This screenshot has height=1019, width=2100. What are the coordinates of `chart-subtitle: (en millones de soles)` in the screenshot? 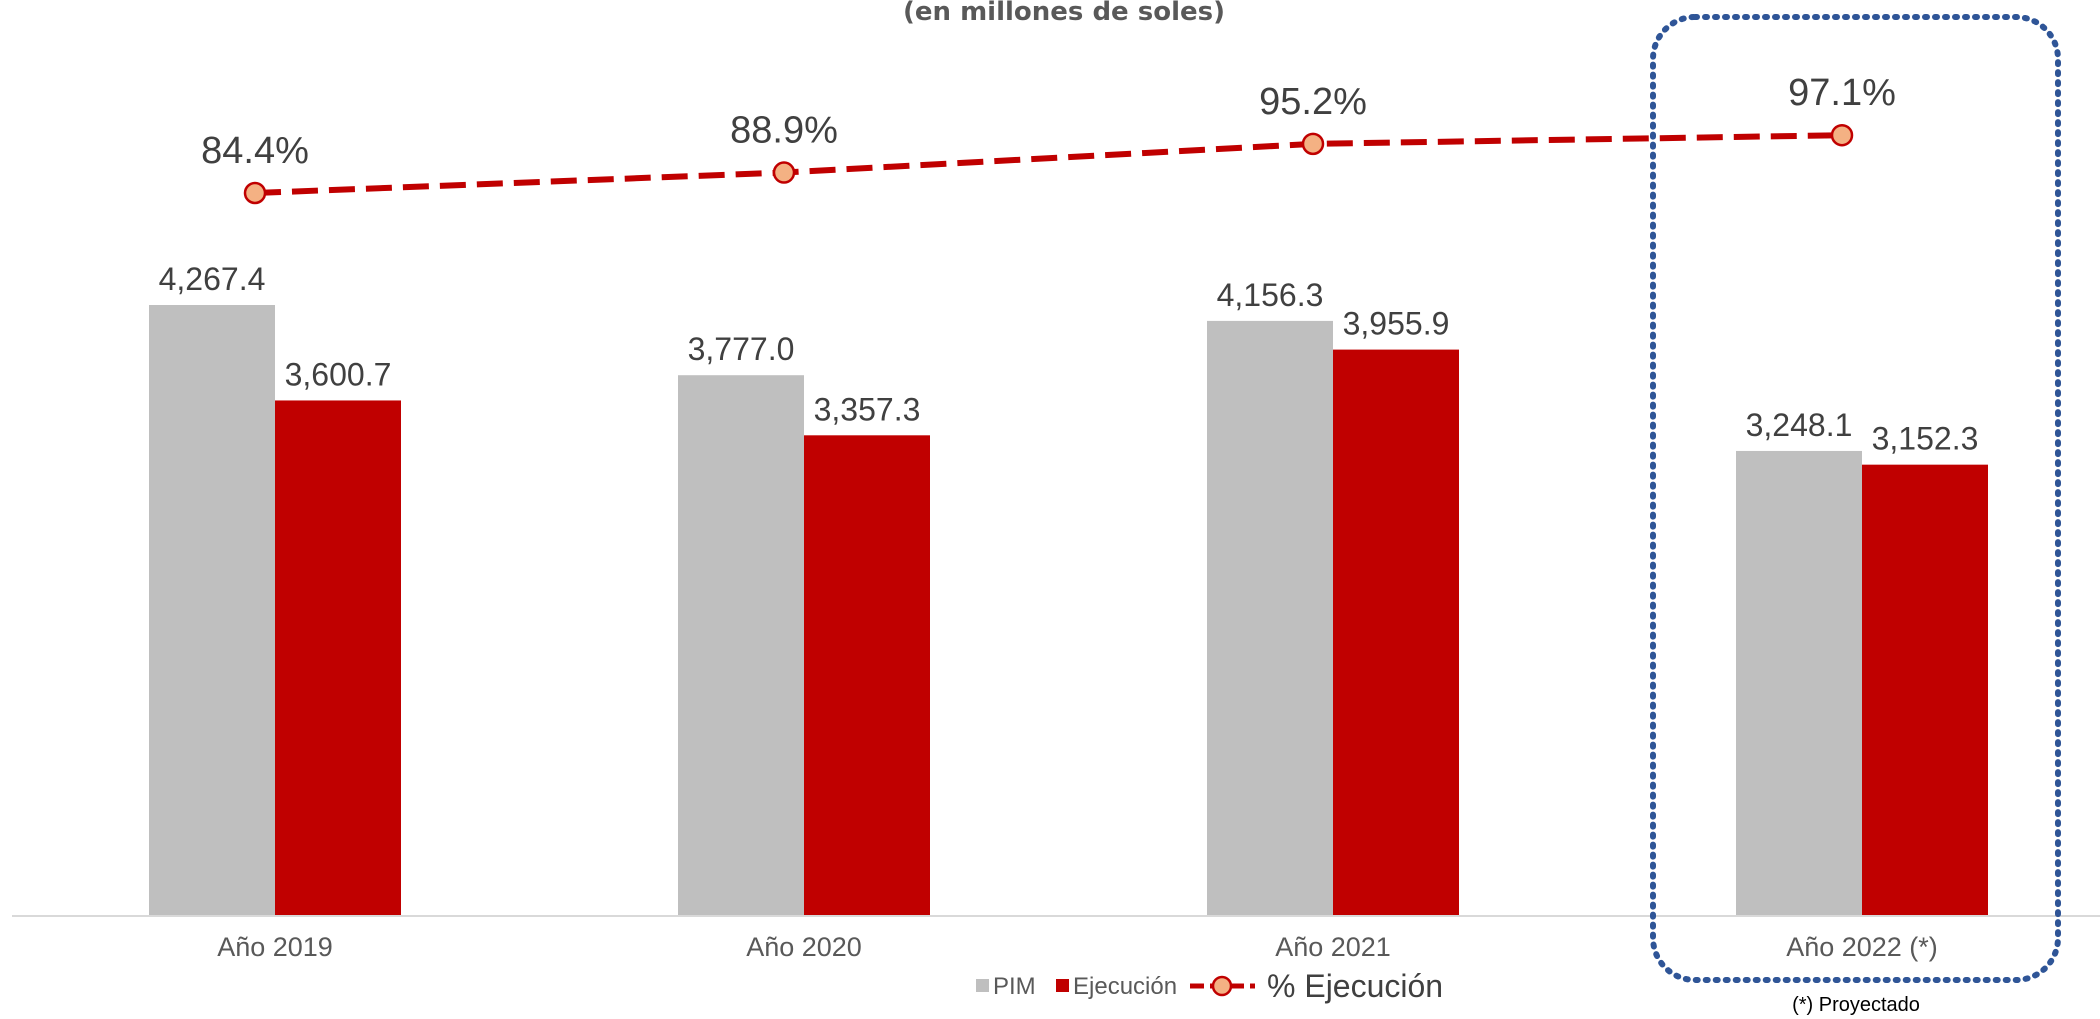 It's located at (1064, 13).